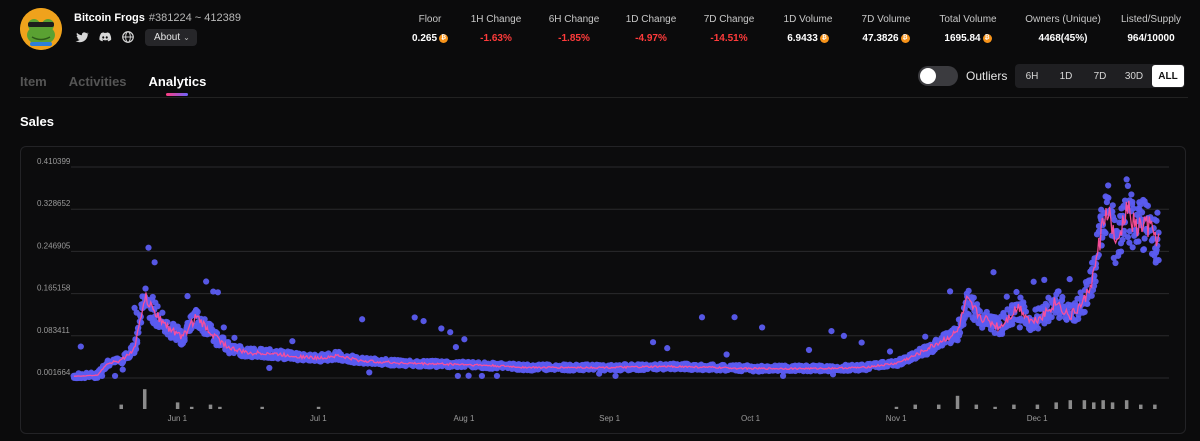 Image resolution: width=1200 pixels, height=441 pixels. What do you see at coordinates (938, 76) in the screenshot?
I see `outliers-toggle` at bounding box center [938, 76].